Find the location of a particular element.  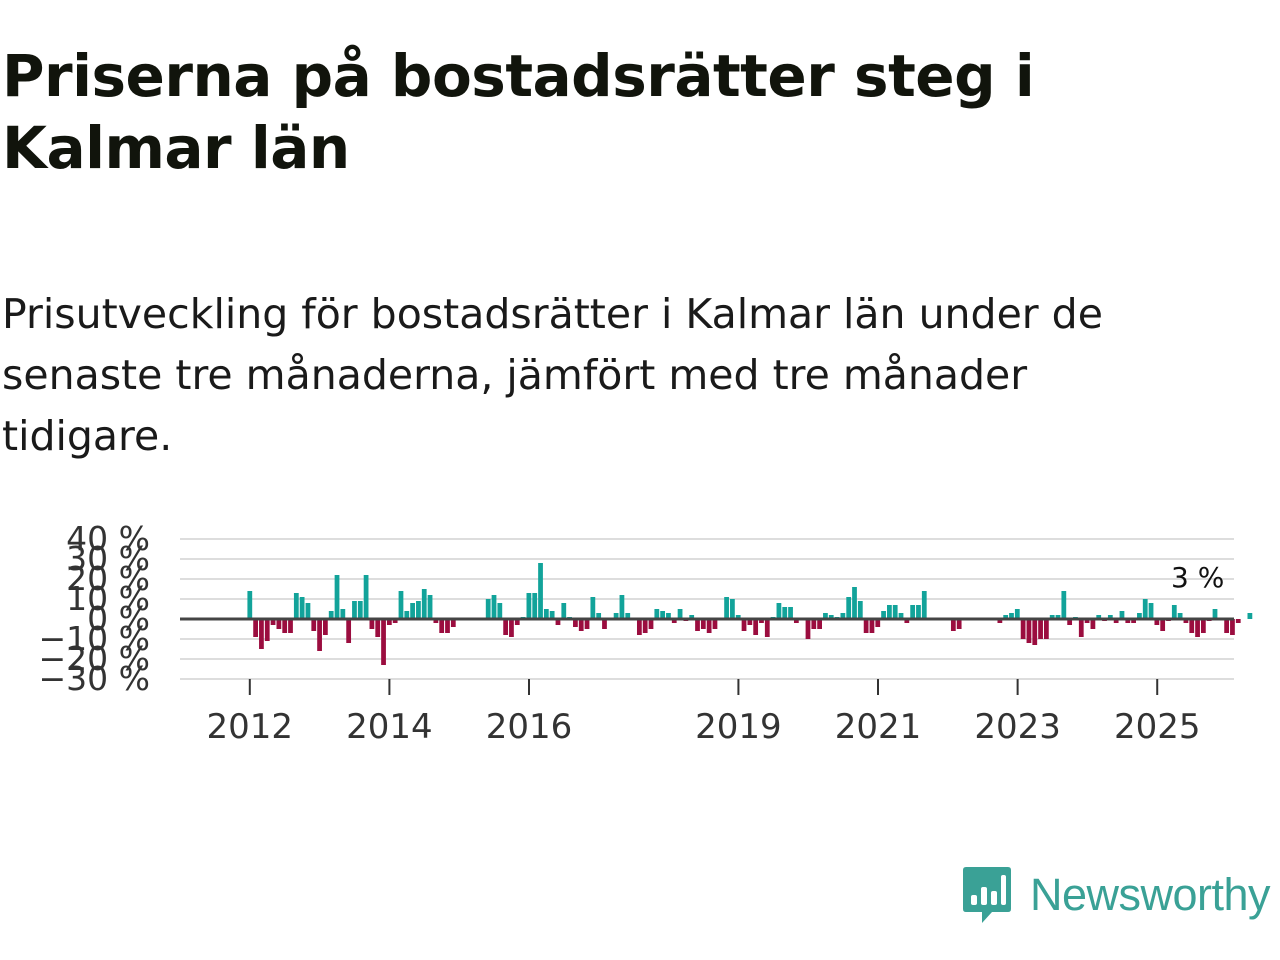

y-tick-label: 20 % is located at coordinates (108, 578).